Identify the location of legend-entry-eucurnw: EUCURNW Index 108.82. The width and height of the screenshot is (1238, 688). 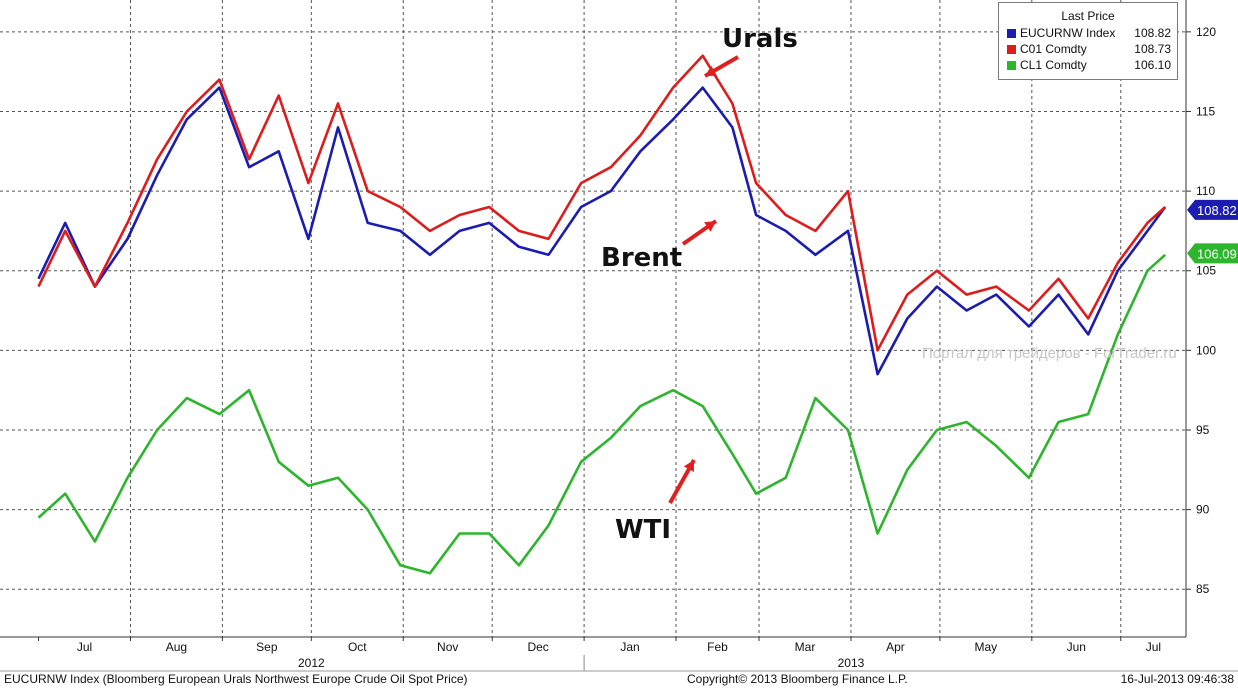
(1088, 33).